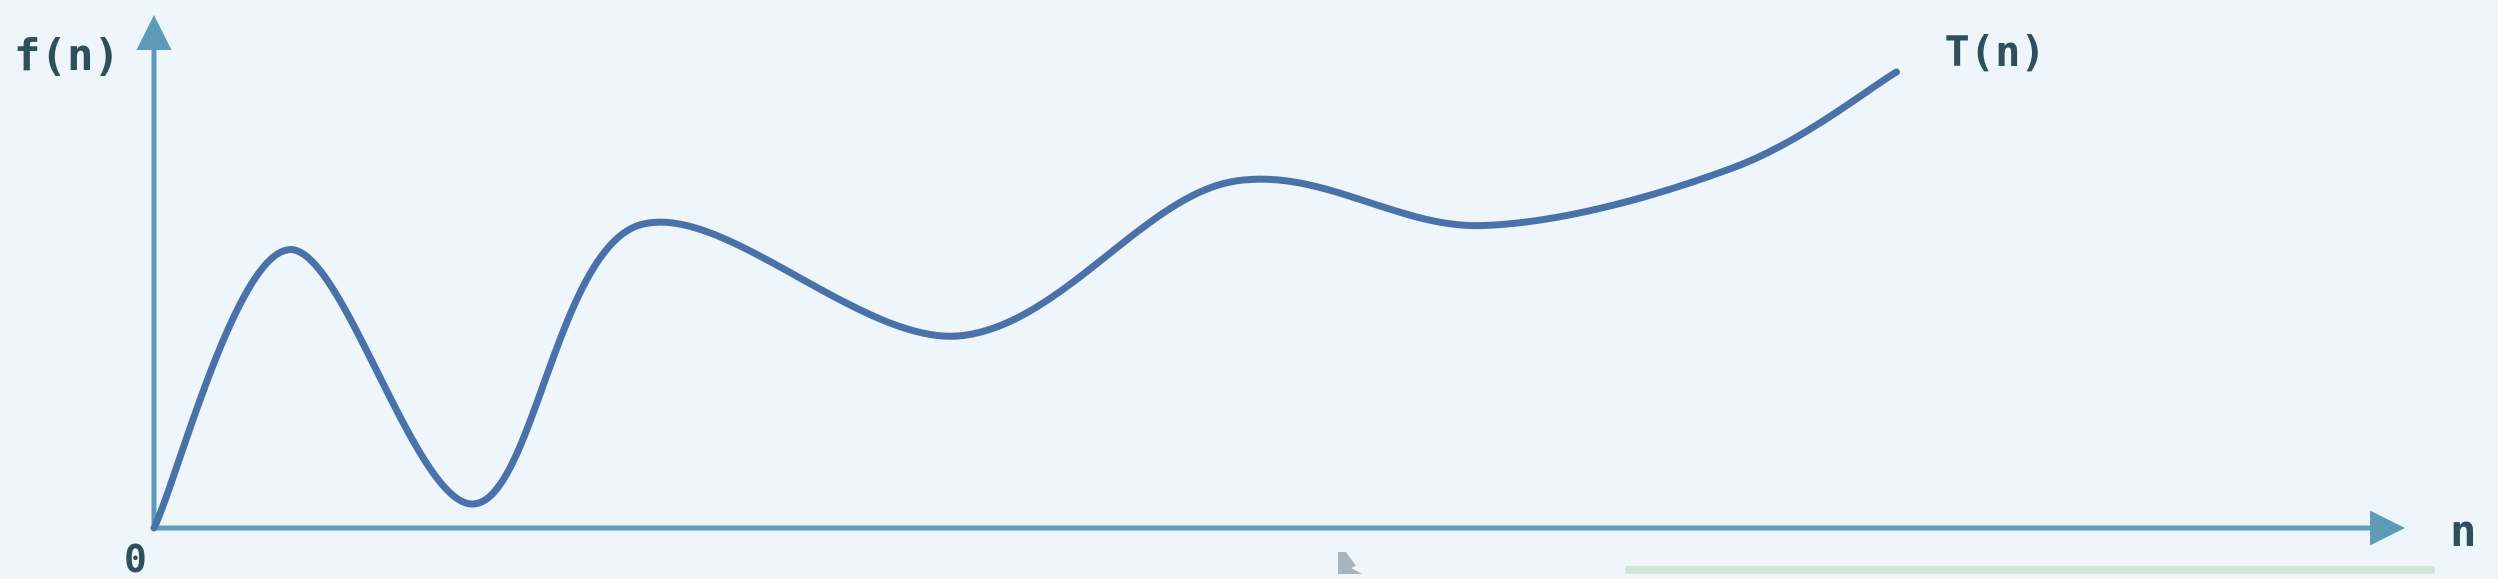 Image resolution: width=2498 pixels, height=579 pixels. Describe the element at coordinates (1995, 51) in the screenshot. I see `series-label-t-n: T(n)` at that location.